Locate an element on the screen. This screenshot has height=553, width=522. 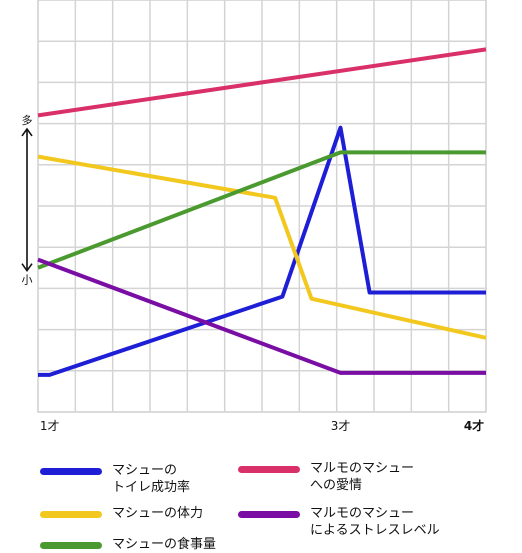
legend-item: マルモのマシュー への愛情 is located at coordinates (326, 477).